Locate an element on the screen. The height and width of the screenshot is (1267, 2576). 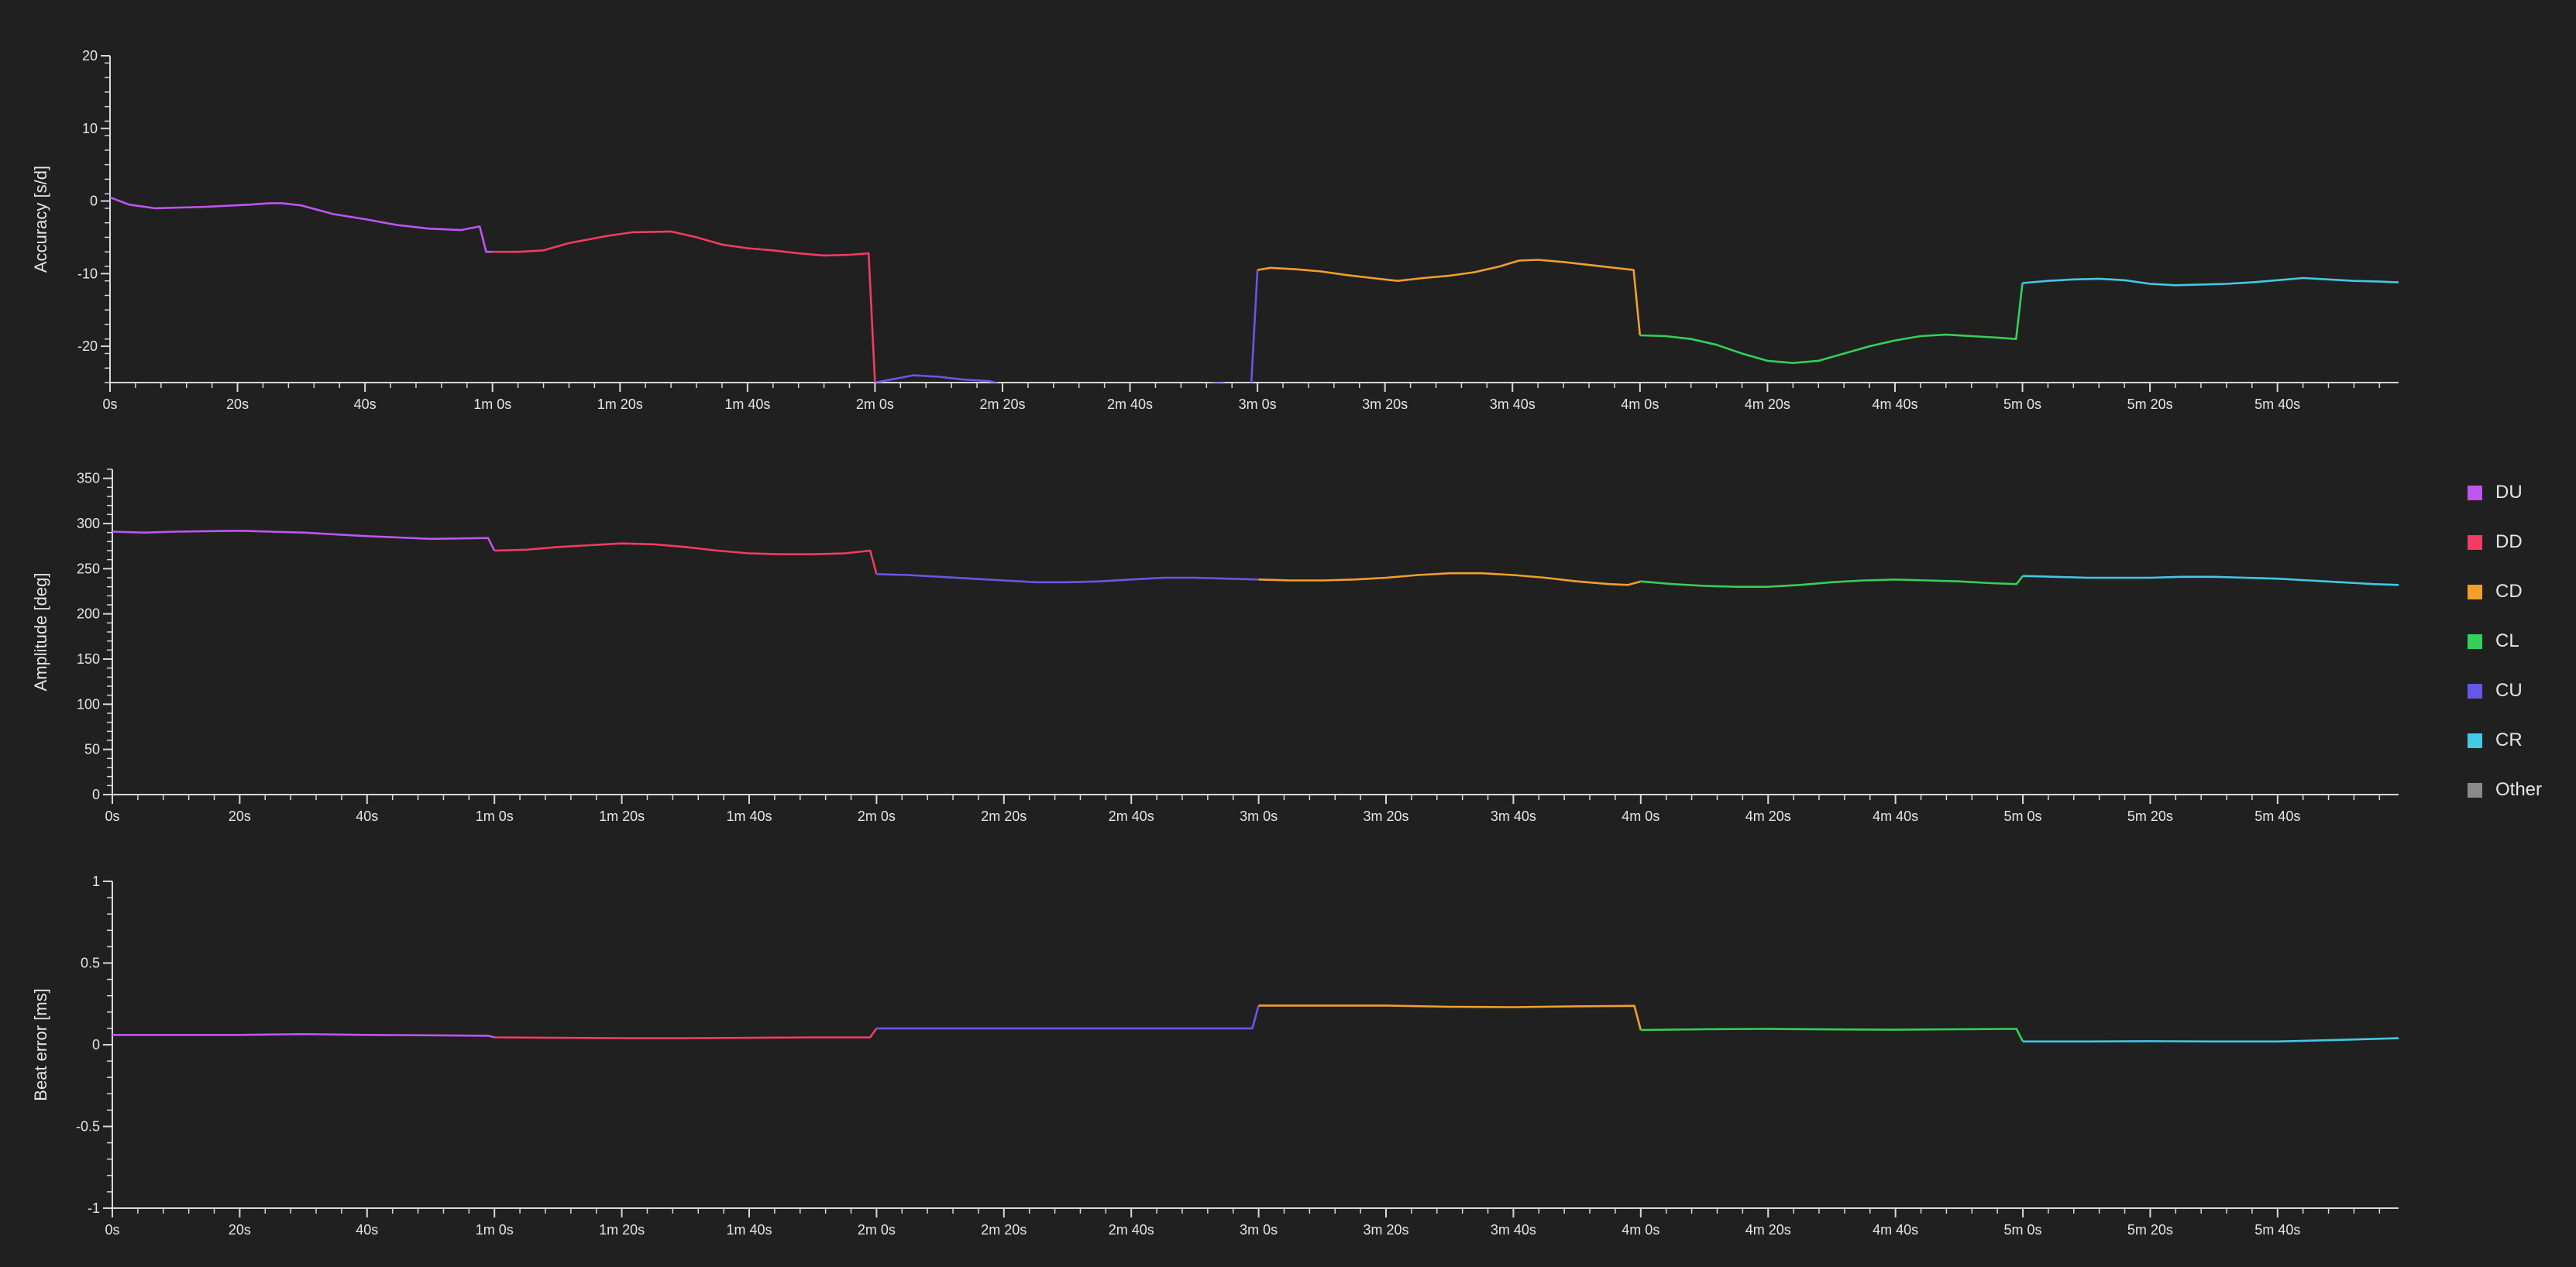
legend-swatch-dd is located at coordinates (2475, 542).